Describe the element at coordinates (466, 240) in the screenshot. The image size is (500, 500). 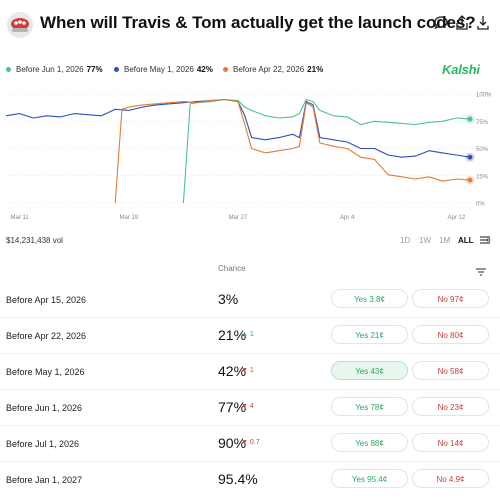
I see `range-all: ALL` at that location.